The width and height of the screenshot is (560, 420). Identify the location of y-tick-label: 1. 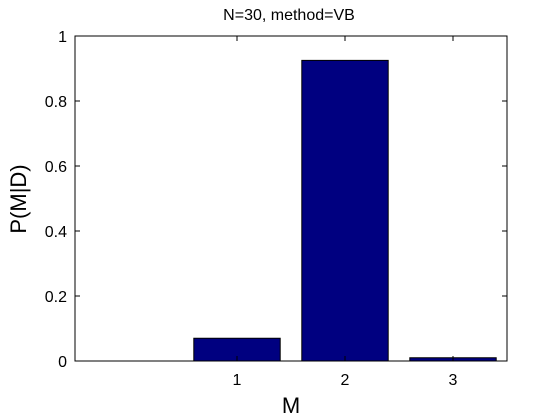
(62, 37).